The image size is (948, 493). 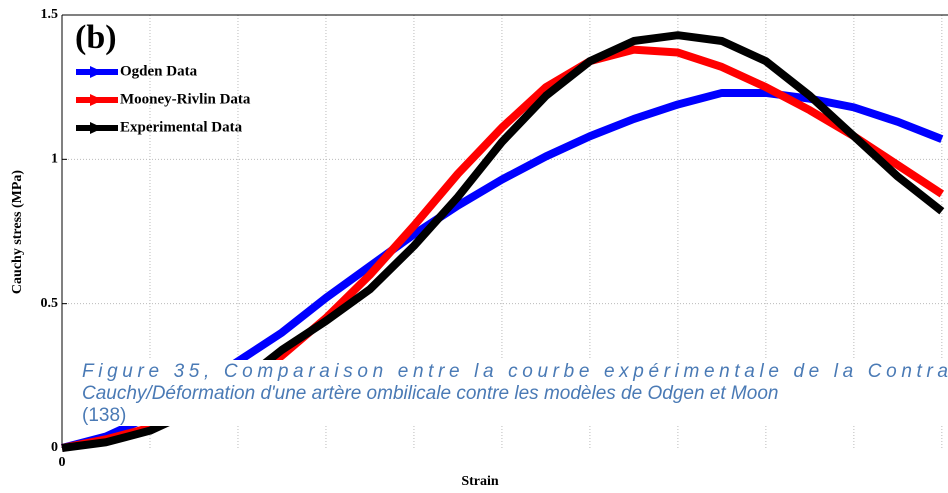 What do you see at coordinates (62, 462) in the screenshot?
I see `x-tick-label: 0` at bounding box center [62, 462].